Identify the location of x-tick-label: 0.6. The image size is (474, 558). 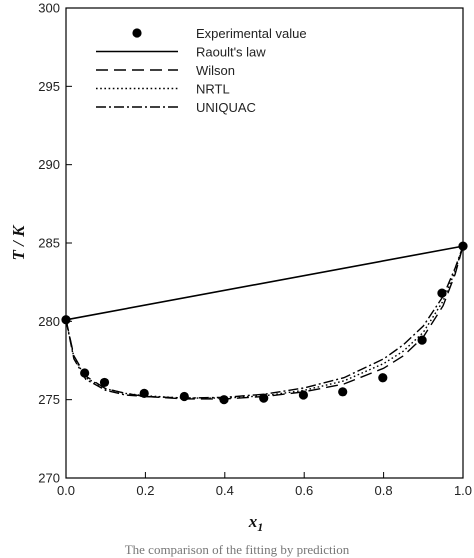
(304, 490).